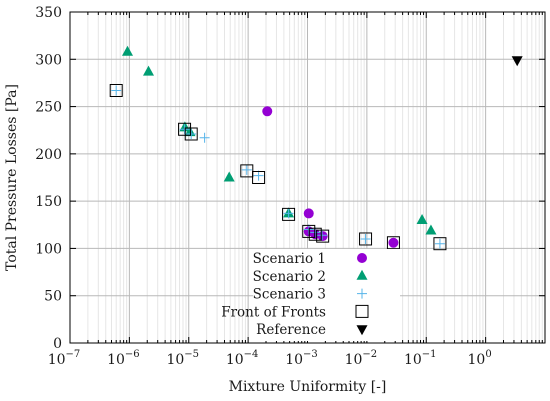 The width and height of the screenshot is (550, 401). I want to click on x-tick-label: 10⁰, so click(480, 358).